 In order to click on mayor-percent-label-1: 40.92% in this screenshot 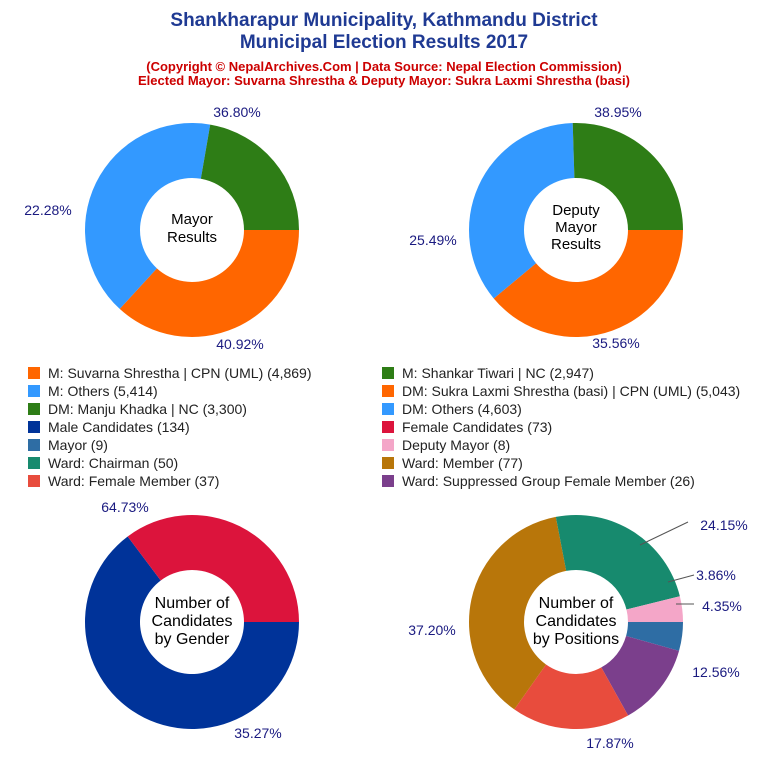, I will do `click(239, 344)`.